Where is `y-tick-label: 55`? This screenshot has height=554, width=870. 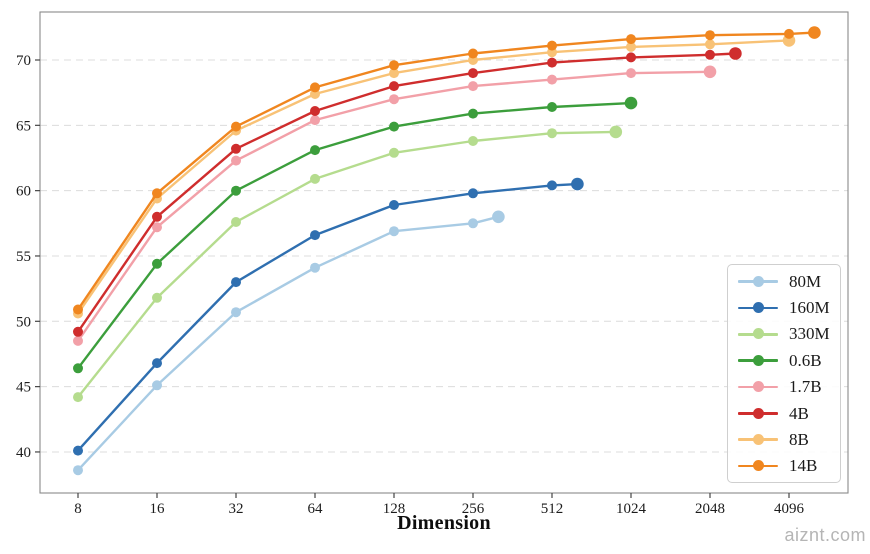 y-tick-label: 55 is located at coordinates (23, 257).